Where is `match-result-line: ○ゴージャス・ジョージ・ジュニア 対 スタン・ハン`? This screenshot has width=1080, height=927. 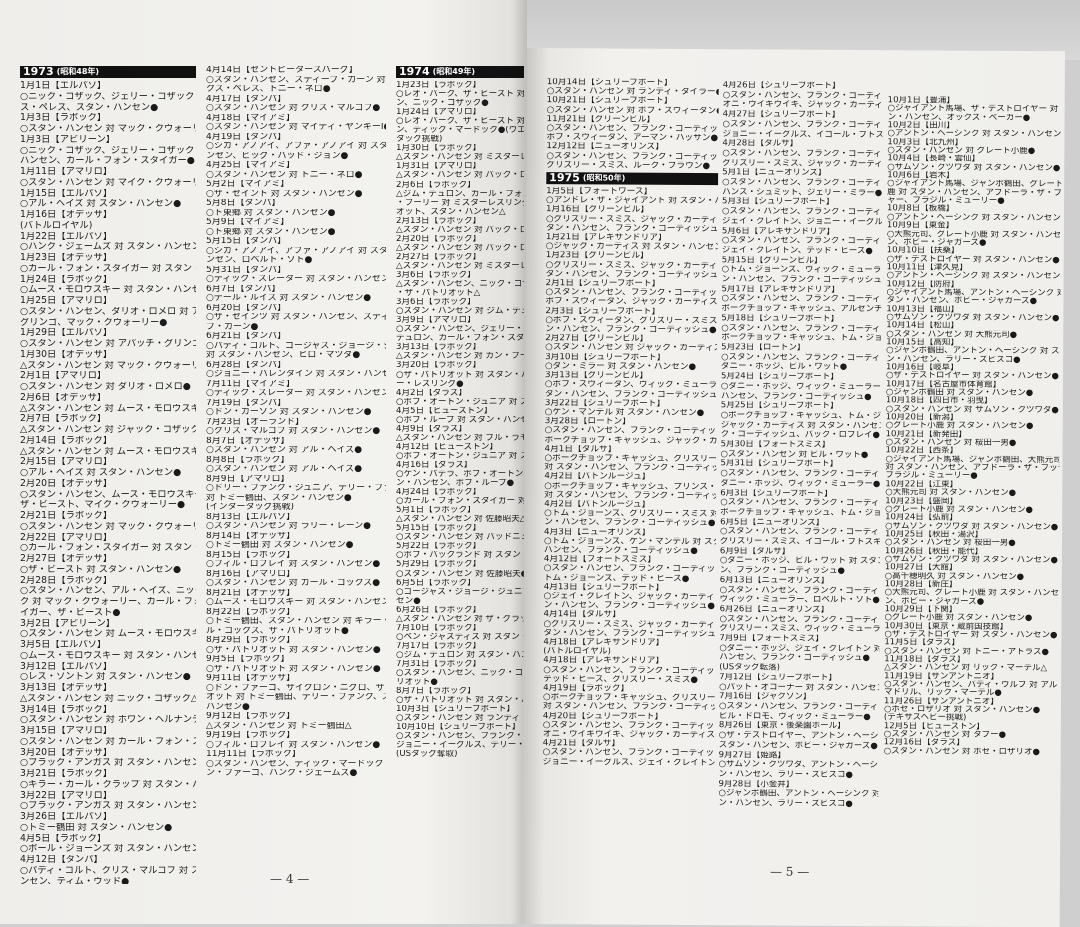 match-result-line: ○ゴージャス・ジョージ・ジュニア 対 スタン・ハン is located at coordinates (460, 592).